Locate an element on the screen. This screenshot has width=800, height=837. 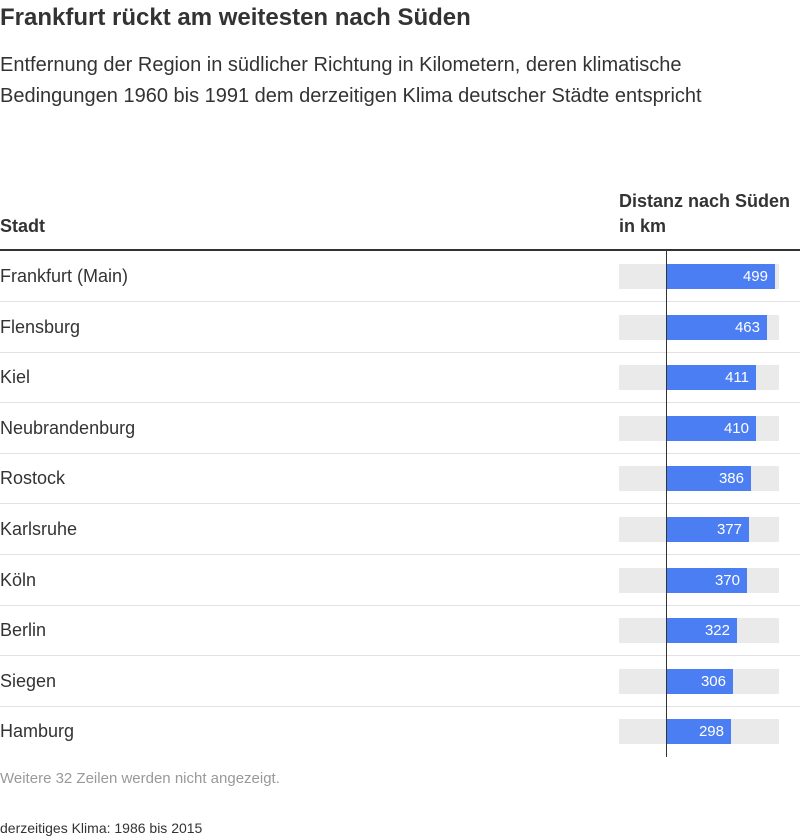
chart-title: Frankfurt rückt am weitesten nach Süden is located at coordinates (235, 17).